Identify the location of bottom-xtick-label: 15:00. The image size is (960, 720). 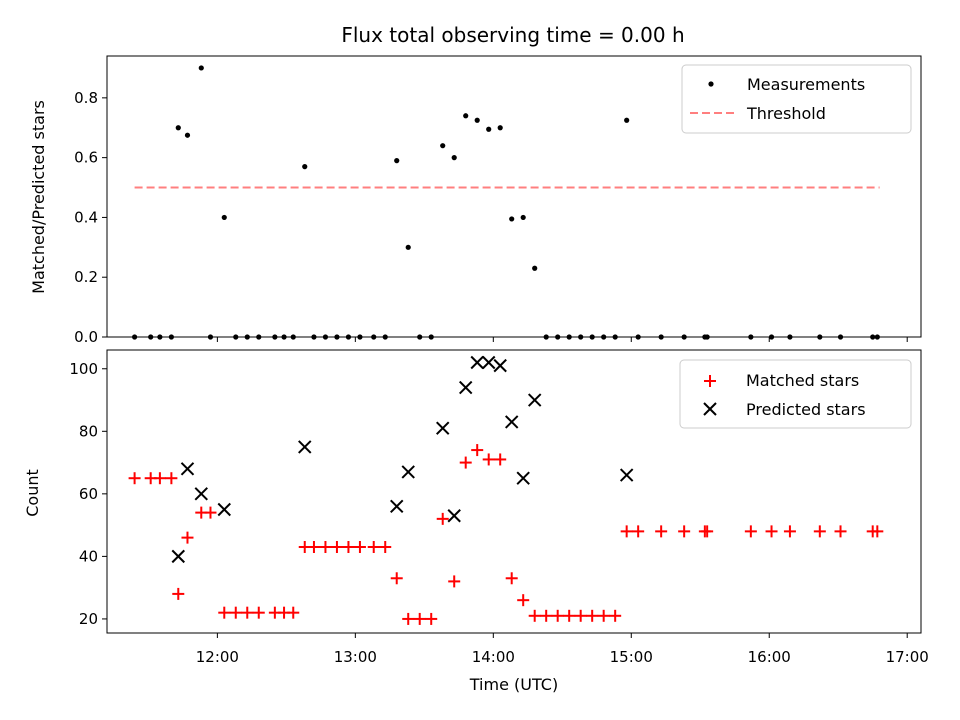
(631, 657).